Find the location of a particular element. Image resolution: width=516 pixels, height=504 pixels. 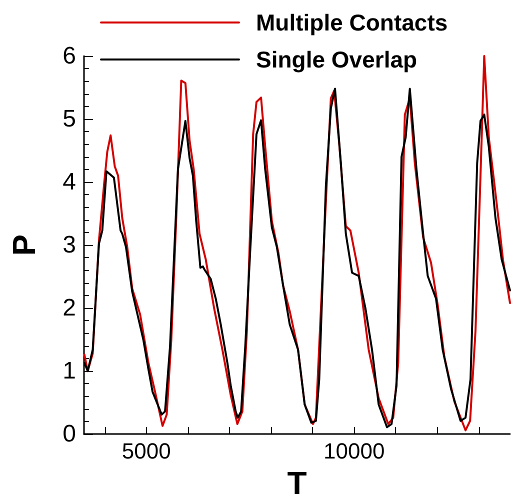

y-tick-label: 5 is located at coordinates (69, 119).